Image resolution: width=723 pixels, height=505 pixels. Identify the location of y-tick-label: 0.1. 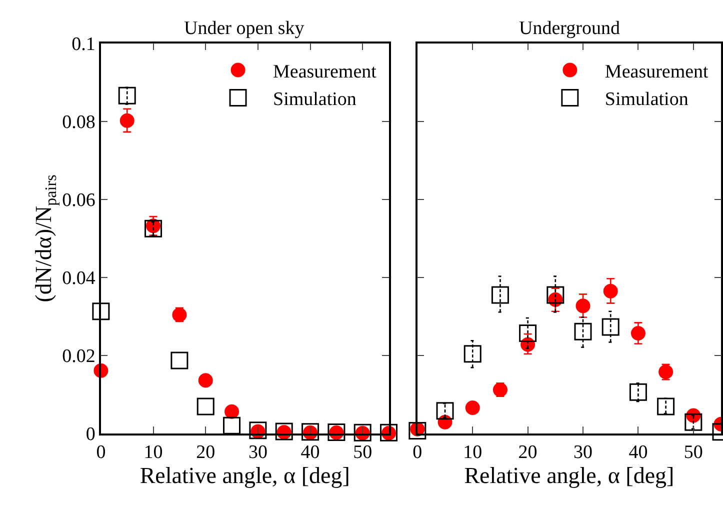
(84, 45).